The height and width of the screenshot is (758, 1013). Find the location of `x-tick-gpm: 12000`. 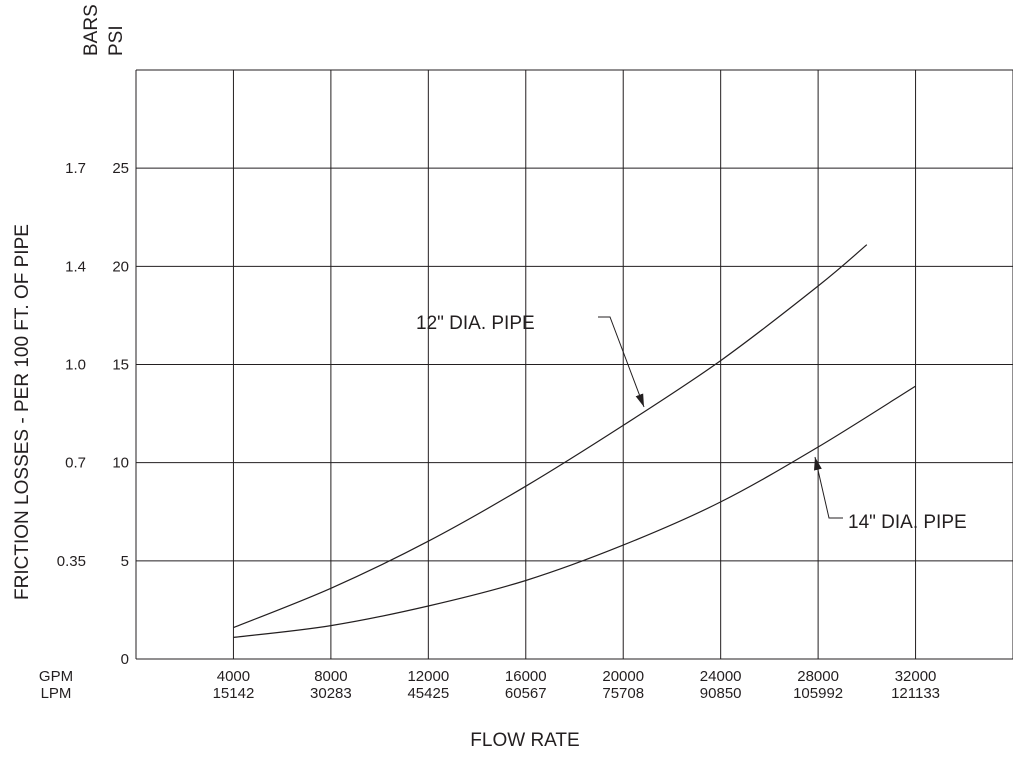

x-tick-gpm: 12000 is located at coordinates (428, 676).